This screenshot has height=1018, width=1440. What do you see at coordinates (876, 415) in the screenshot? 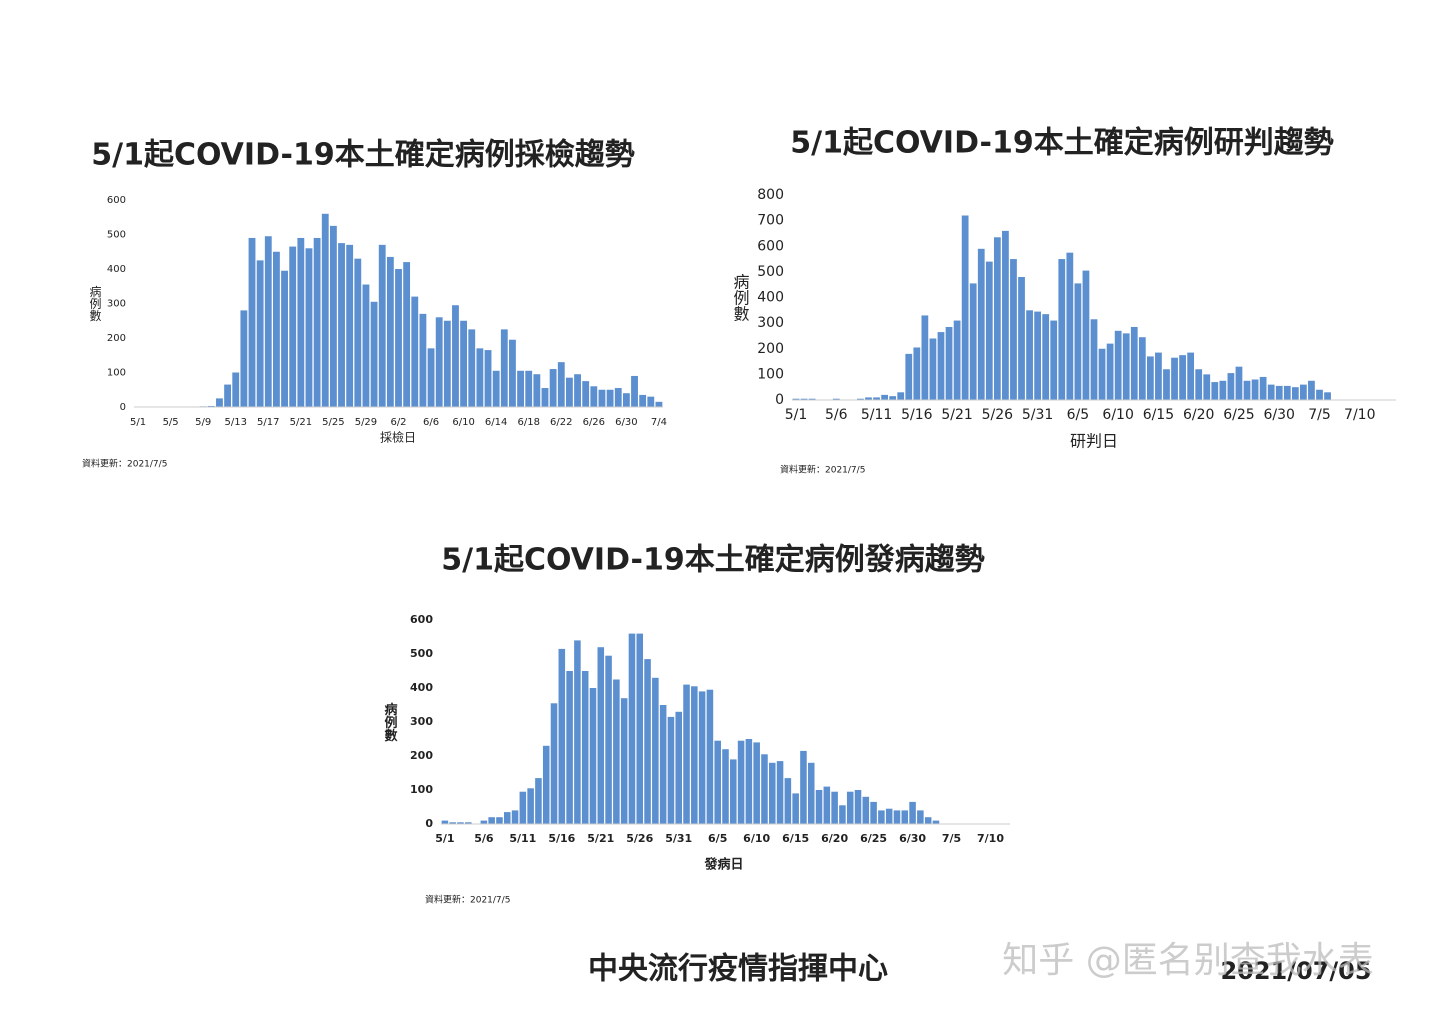
I see `x-tick-label: 5/11` at bounding box center [876, 415].